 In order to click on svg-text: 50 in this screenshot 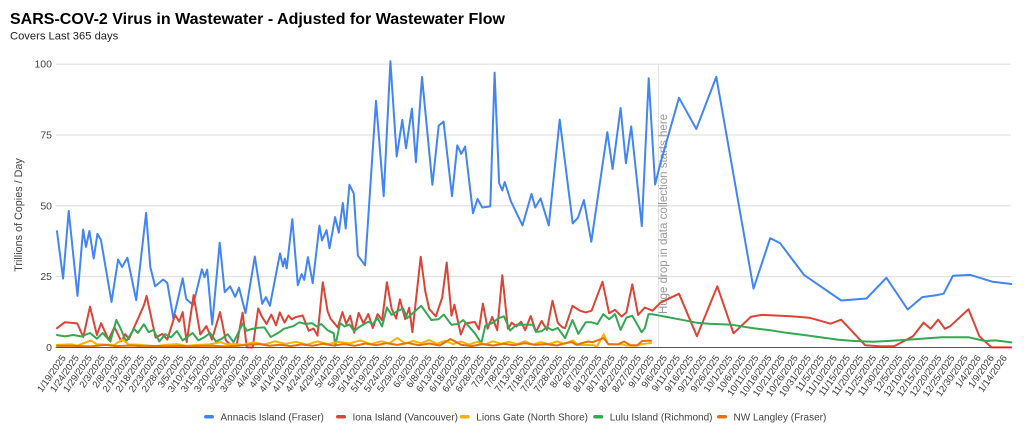, I will do `click(46, 206)`.